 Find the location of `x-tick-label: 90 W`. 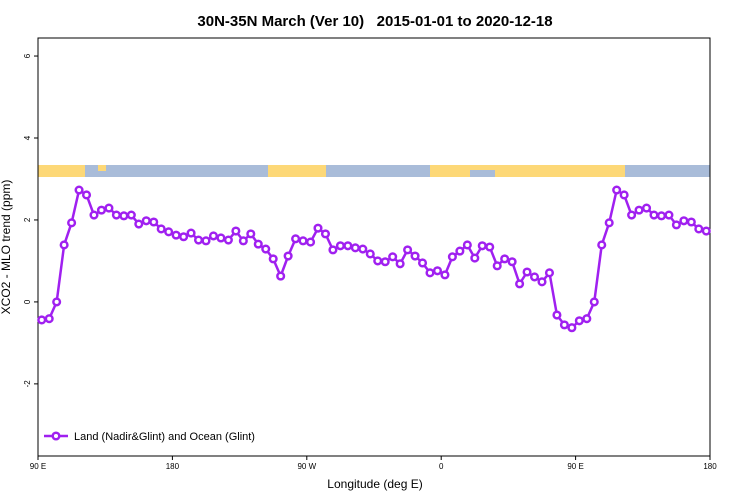

x-tick-label: 90 W is located at coordinates (306, 466).